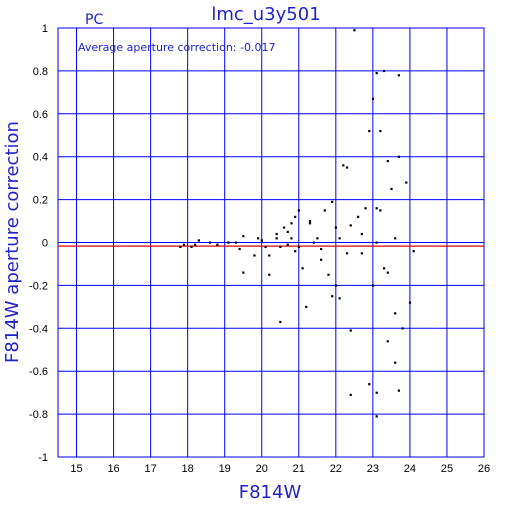  What do you see at coordinates (113, 469) in the screenshot?
I see `x-tick-label: 16` at bounding box center [113, 469].